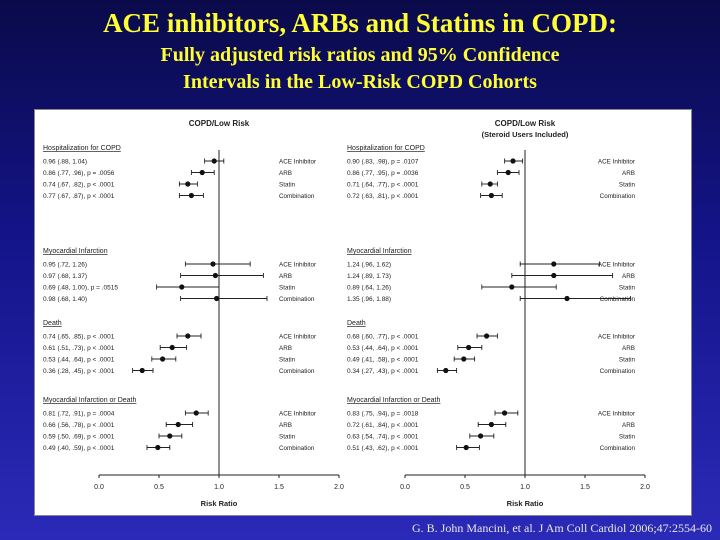  What do you see at coordinates (369, 288) in the screenshot?
I see `row-stat-label: 0.89 (.64, 1.26)` at bounding box center [369, 288].